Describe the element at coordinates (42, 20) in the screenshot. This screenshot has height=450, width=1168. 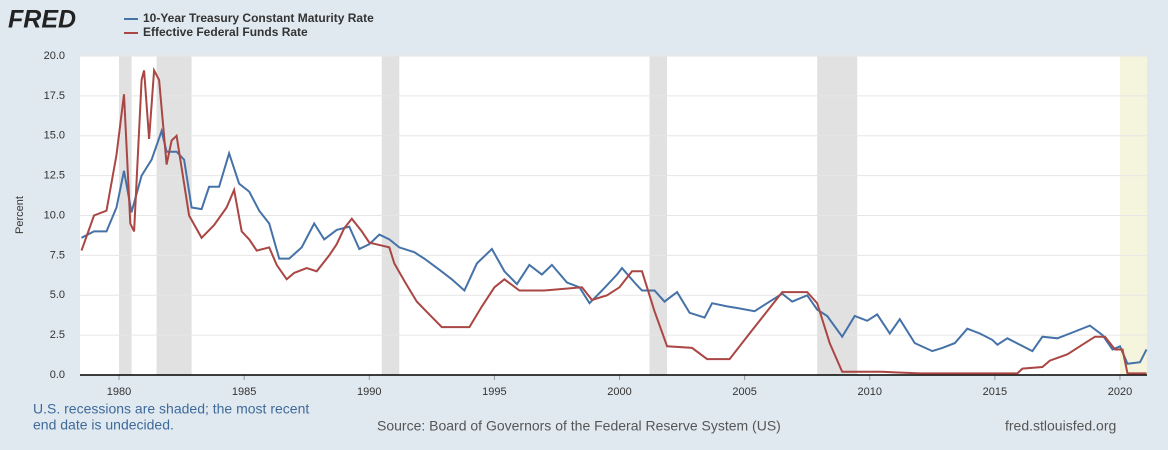
I see `logo: FRED` at that location.